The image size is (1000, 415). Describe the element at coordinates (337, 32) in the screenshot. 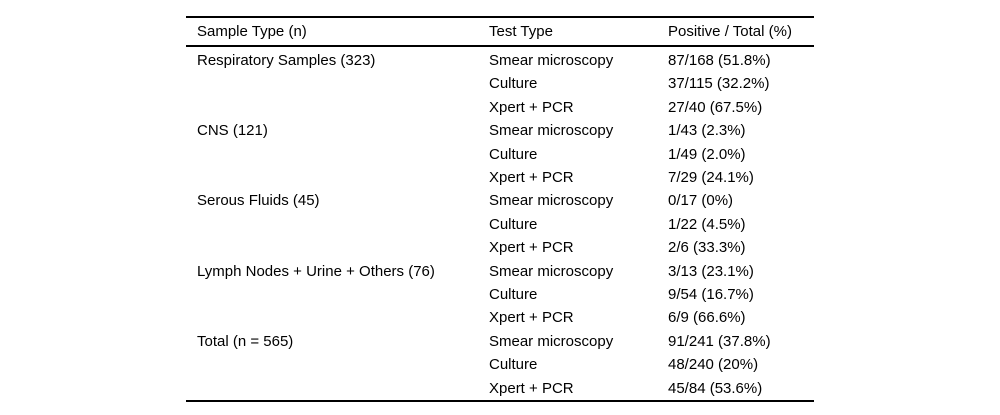

I see `column-header-sample-type: Sample Type (n)` at that location.